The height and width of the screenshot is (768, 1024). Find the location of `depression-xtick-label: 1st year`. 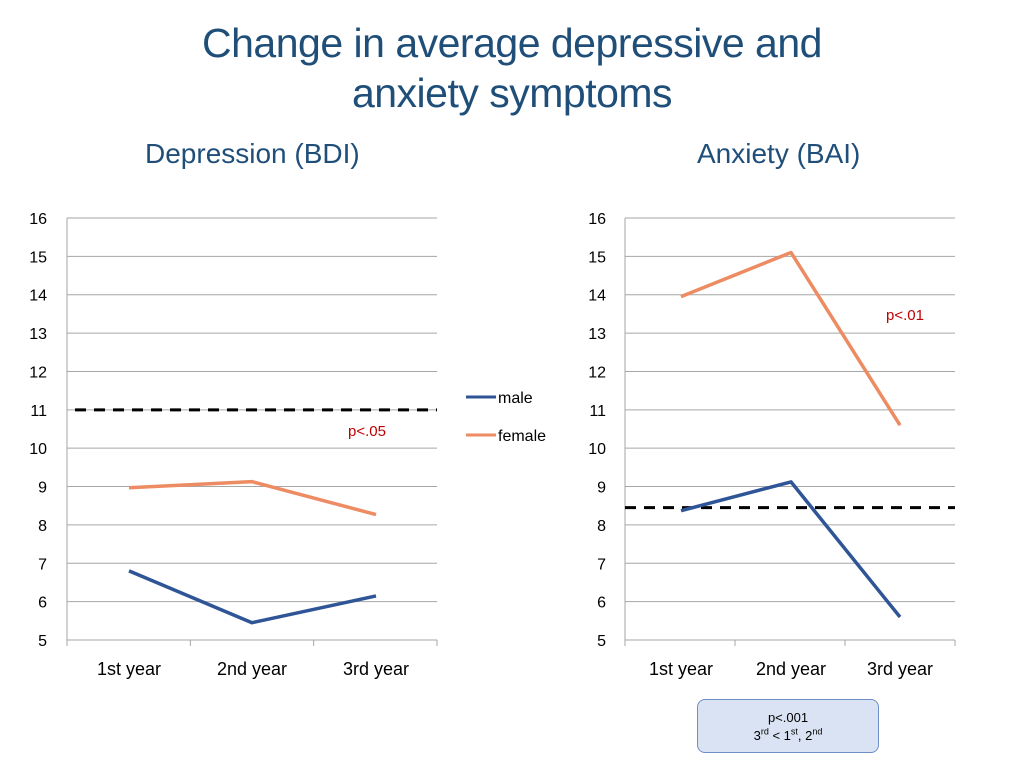

depression-xtick-label: 1st year is located at coordinates (129, 669).